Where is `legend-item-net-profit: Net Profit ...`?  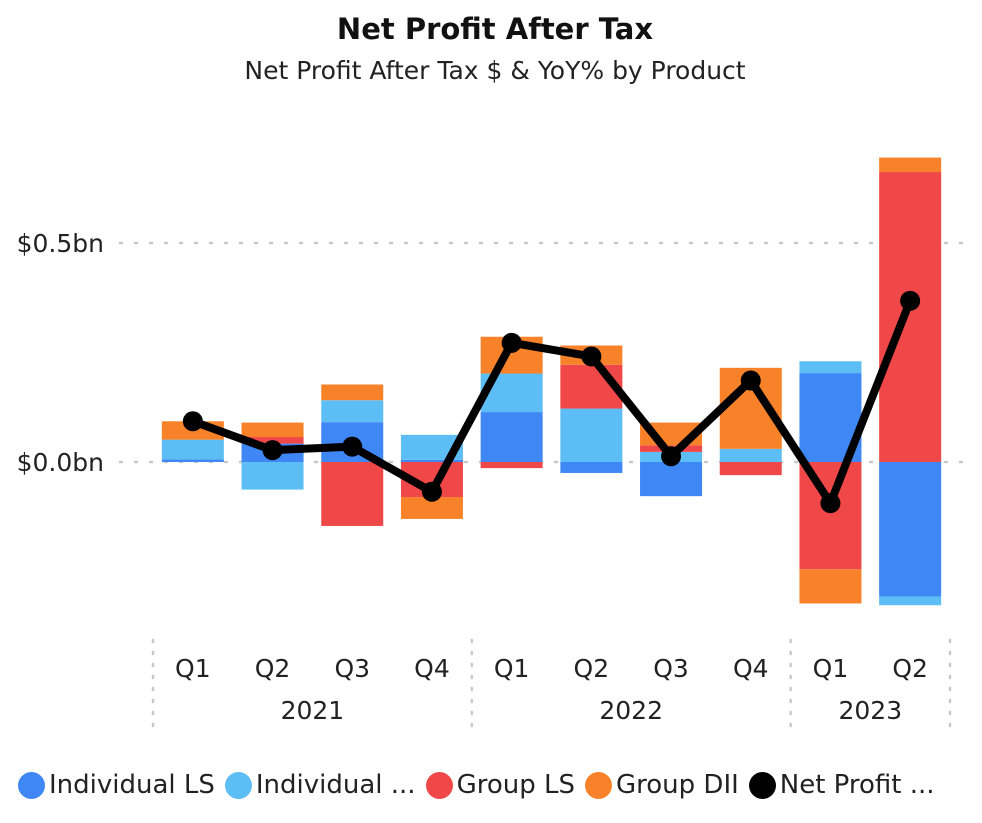 legend-item-net-profit: Net Profit ... is located at coordinates (841, 785).